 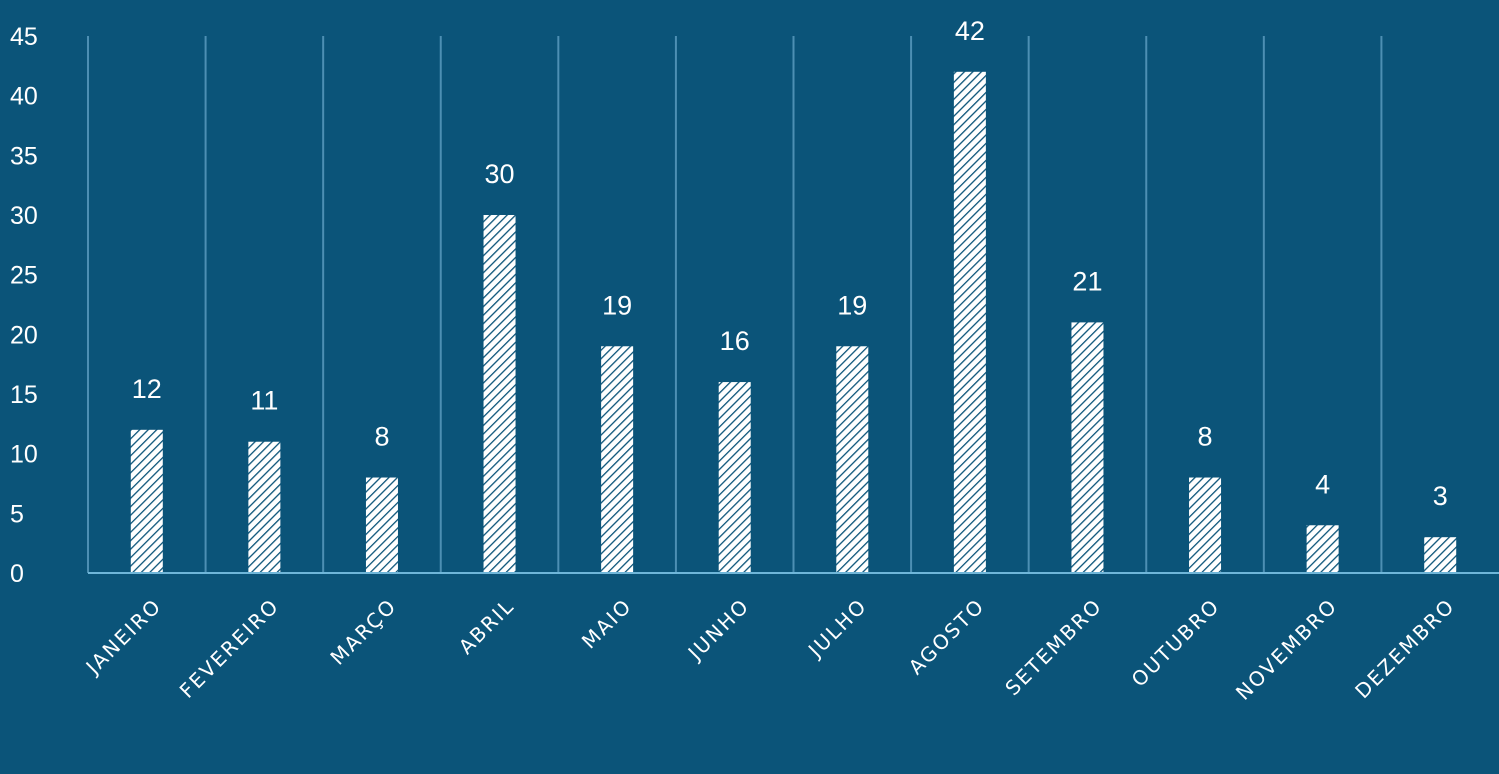 What do you see at coordinates (363, 632) in the screenshot?
I see `x-tick-label: MARÇO` at bounding box center [363, 632].